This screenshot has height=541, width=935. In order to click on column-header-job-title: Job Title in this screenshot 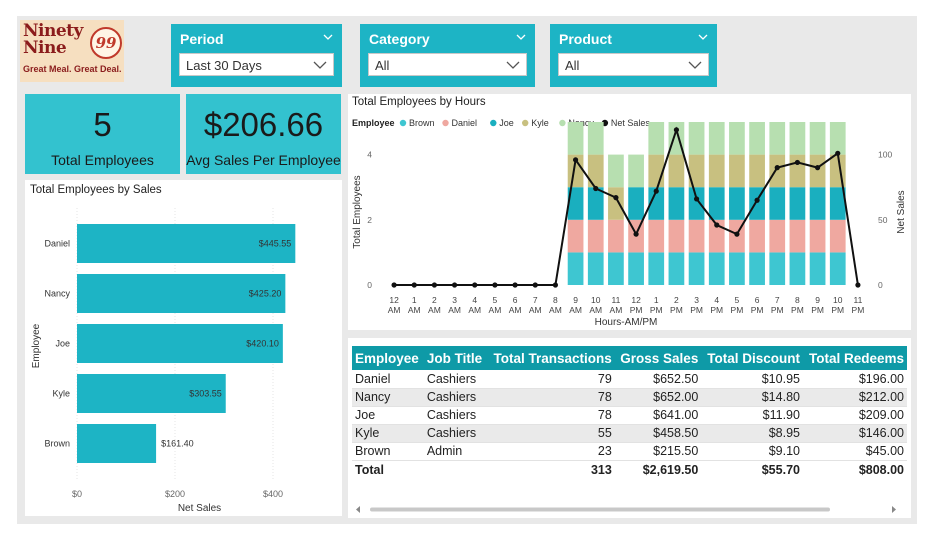, I will do `click(455, 358)`.